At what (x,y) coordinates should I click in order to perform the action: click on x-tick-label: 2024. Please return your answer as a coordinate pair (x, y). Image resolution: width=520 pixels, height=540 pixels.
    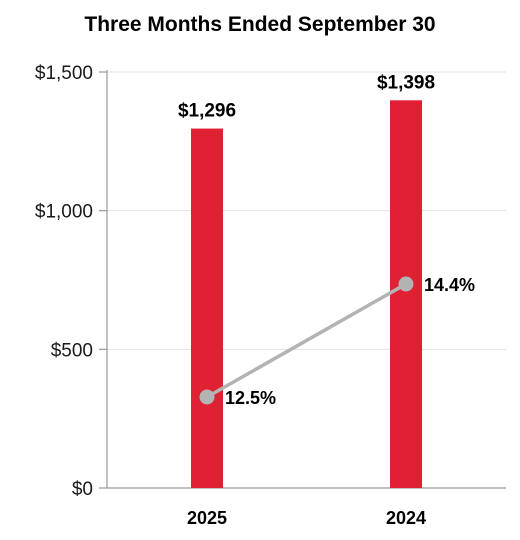
    Looking at the image, I should click on (406, 518).